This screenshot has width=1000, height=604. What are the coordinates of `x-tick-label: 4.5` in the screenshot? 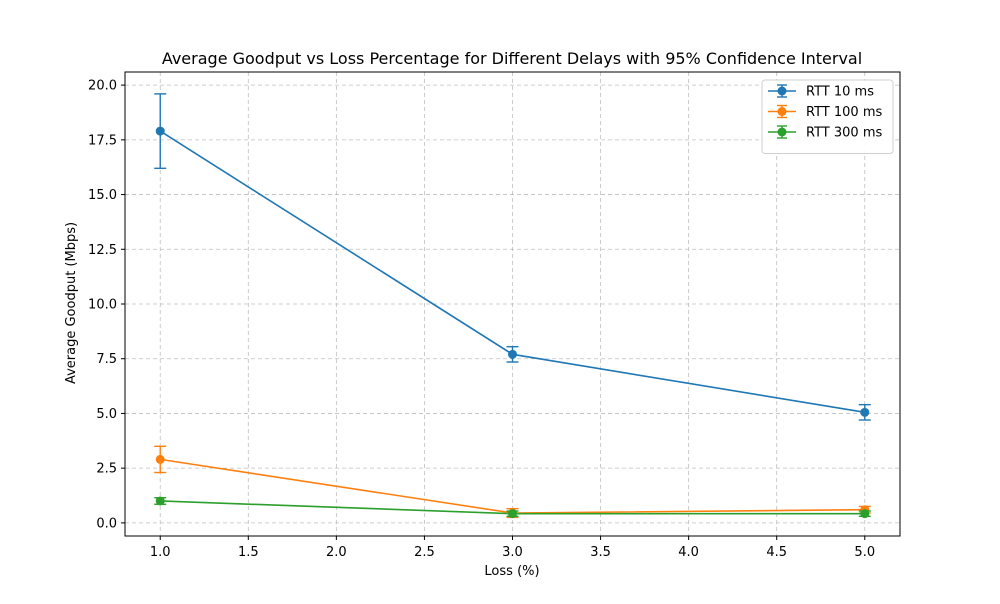 It's located at (776, 552).